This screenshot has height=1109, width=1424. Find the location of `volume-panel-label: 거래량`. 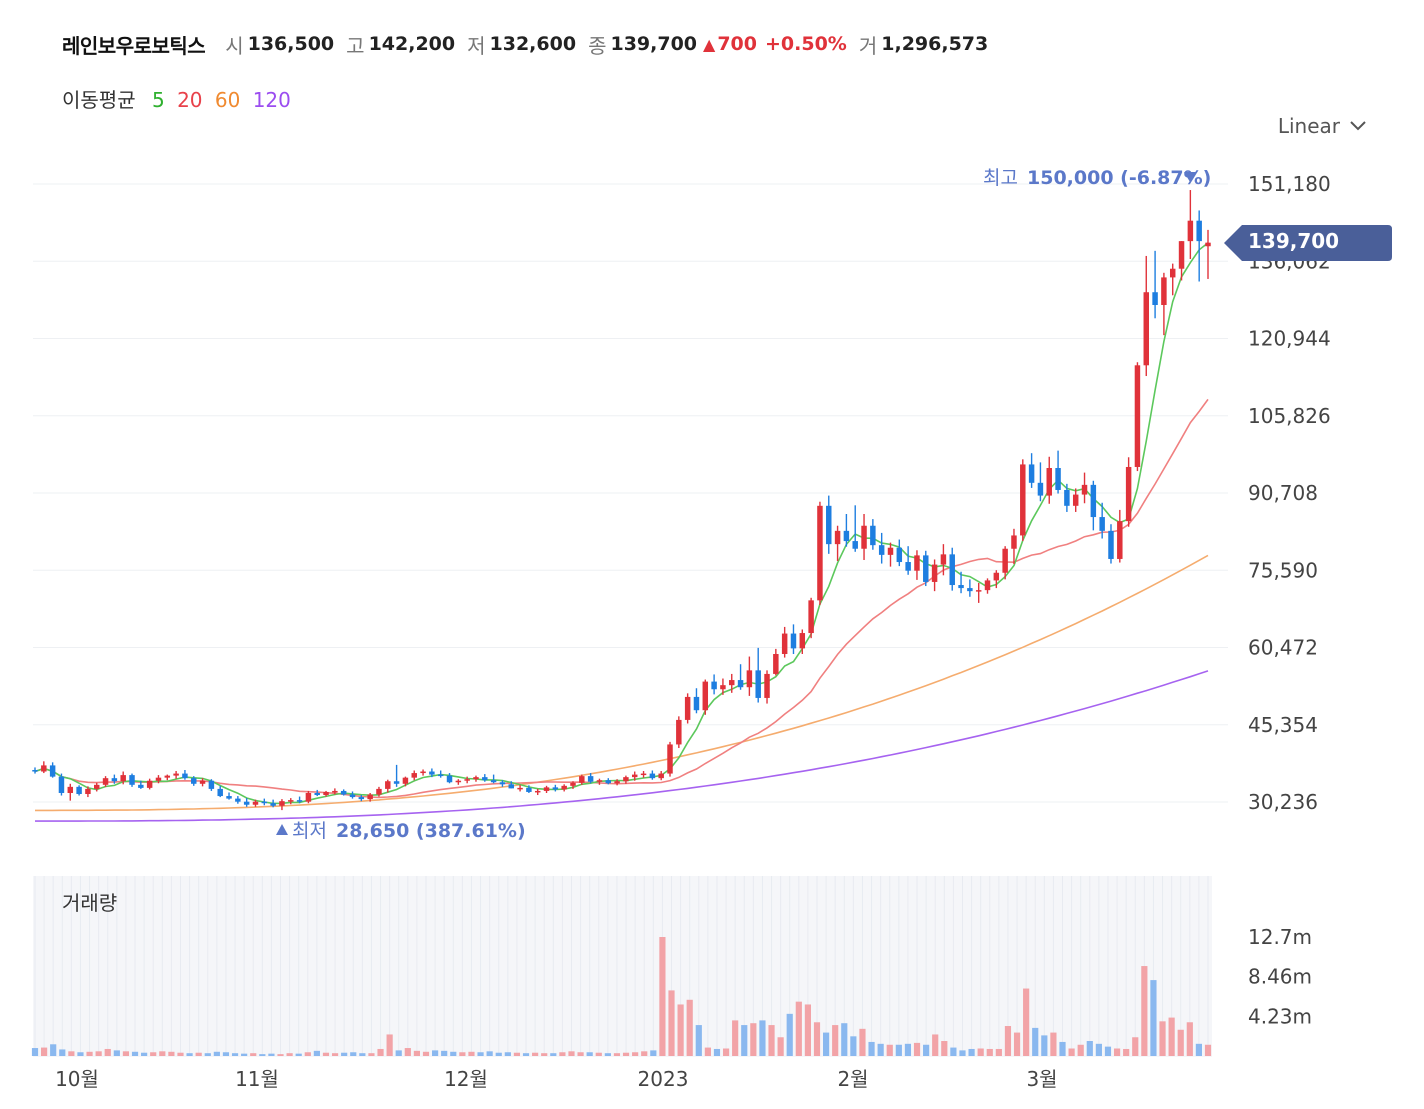

volume-panel-label: 거래량 is located at coordinates (90, 903).